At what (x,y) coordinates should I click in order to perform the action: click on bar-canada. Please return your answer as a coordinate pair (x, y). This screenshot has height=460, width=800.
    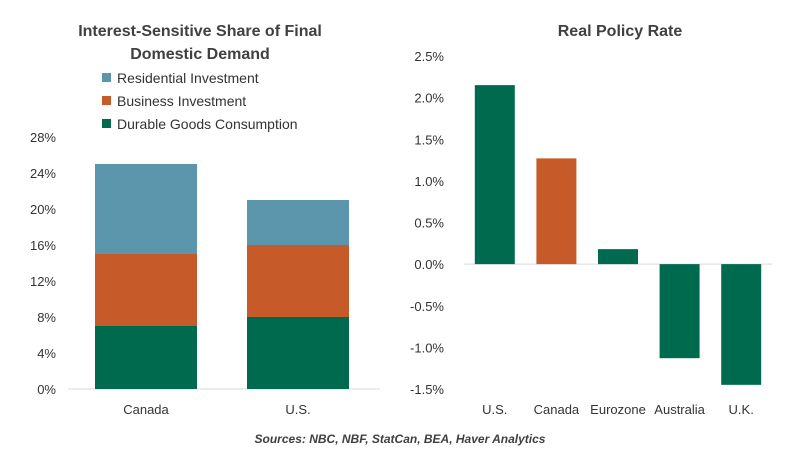
    Looking at the image, I should click on (556, 211).